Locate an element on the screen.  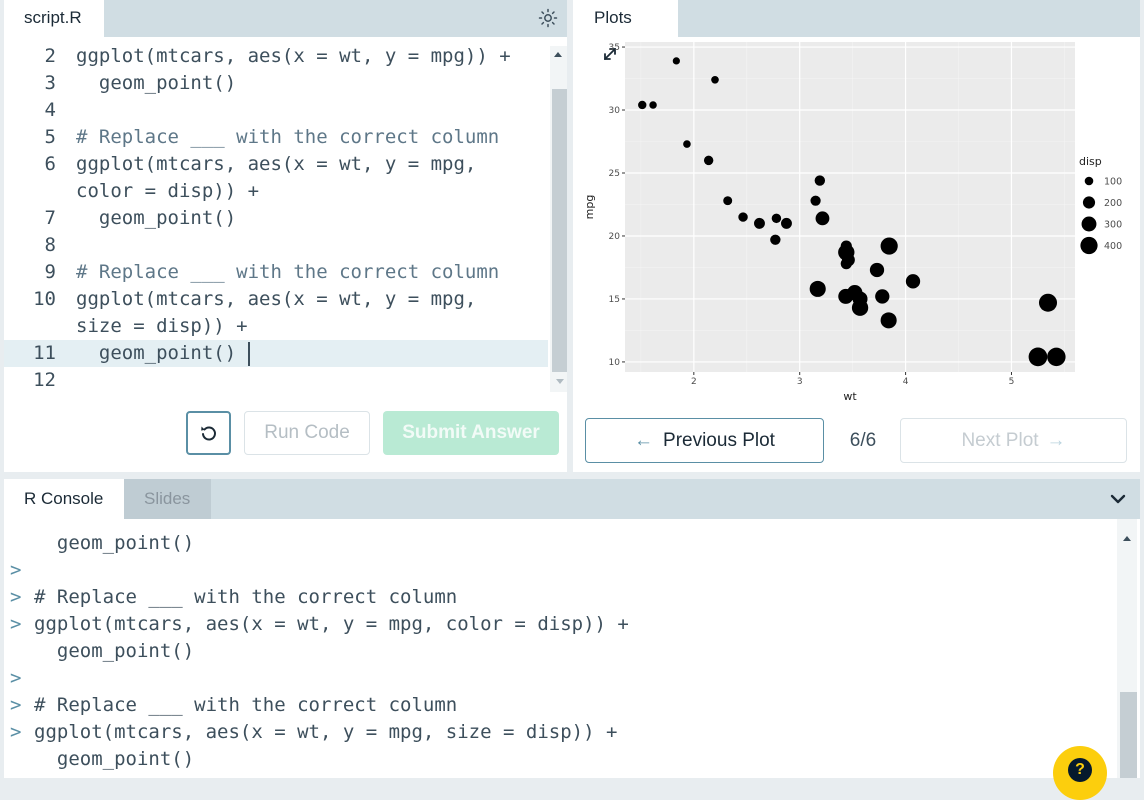
code-line: 12 is located at coordinates (276, 380).